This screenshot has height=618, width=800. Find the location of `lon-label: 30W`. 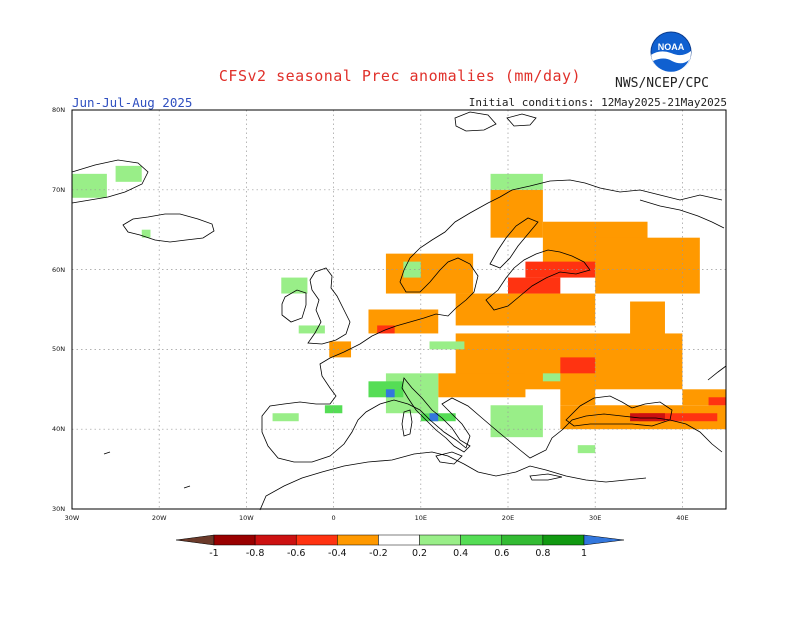

lon-label: 30W is located at coordinates (72, 518).